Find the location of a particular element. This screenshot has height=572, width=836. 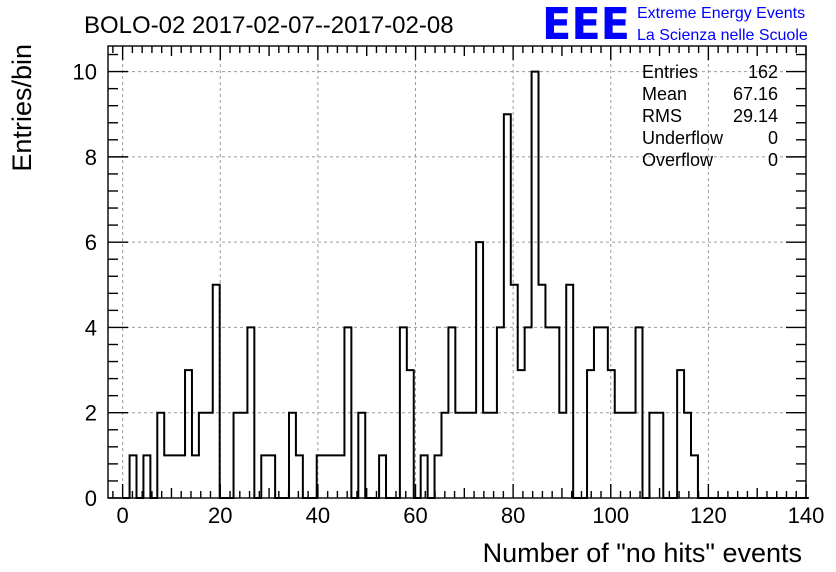

x-axis-label: Number of "no hits" events is located at coordinates (642, 553).